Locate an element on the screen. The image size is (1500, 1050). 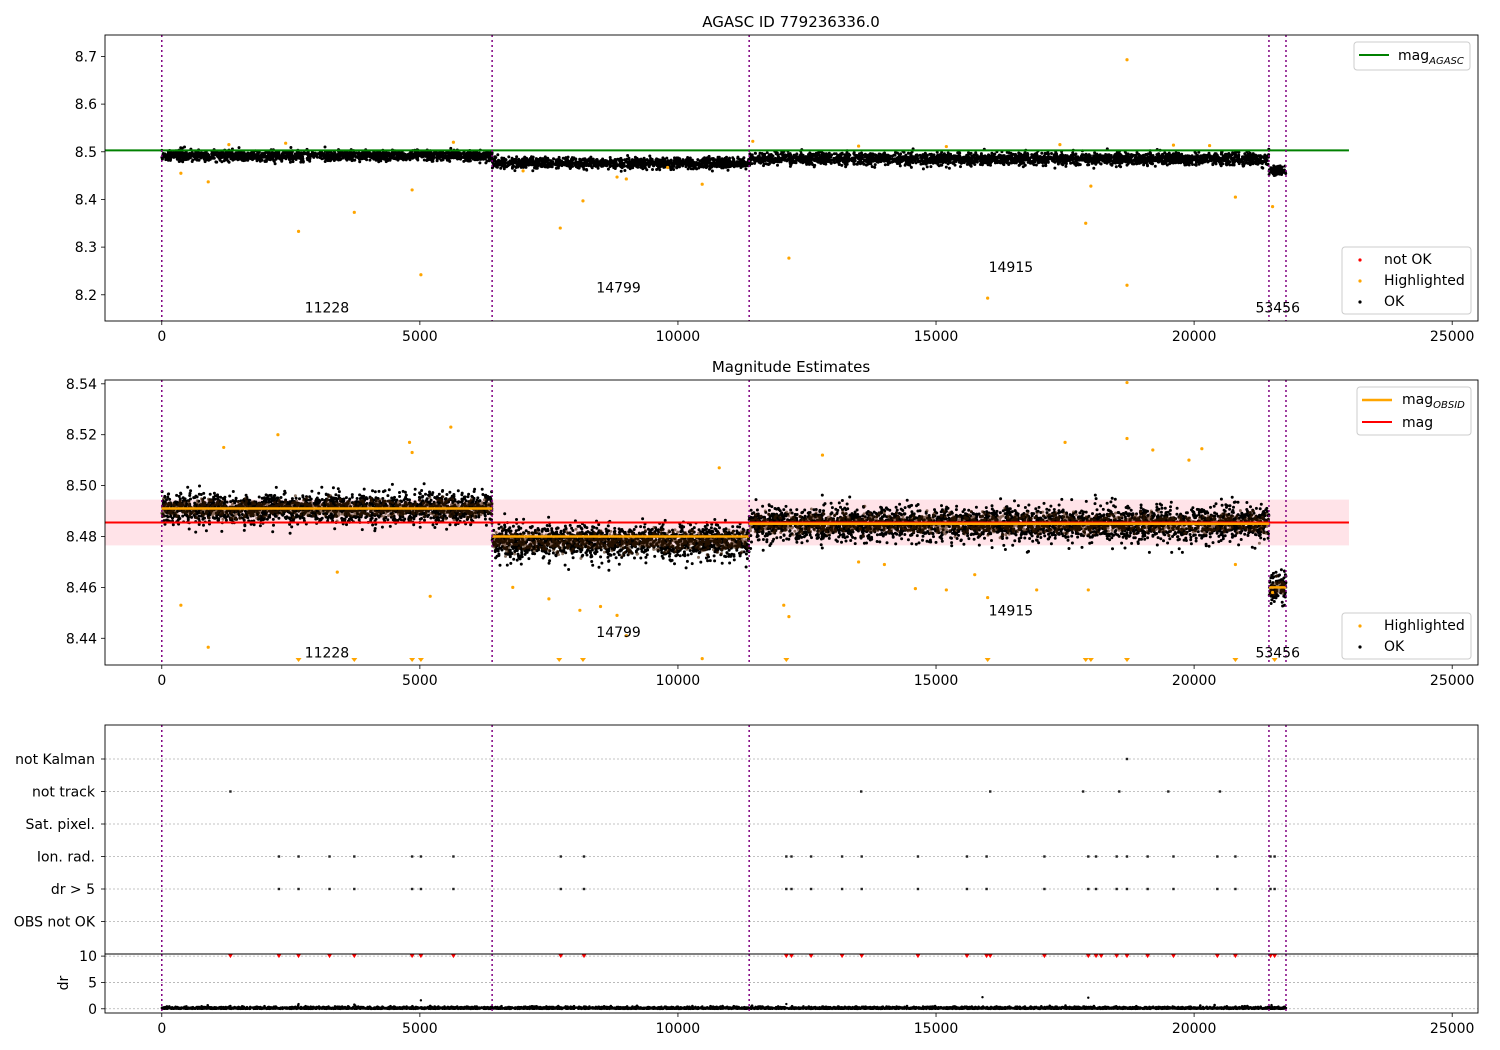
y-tick-label: 8.6 is located at coordinates (86, 105).